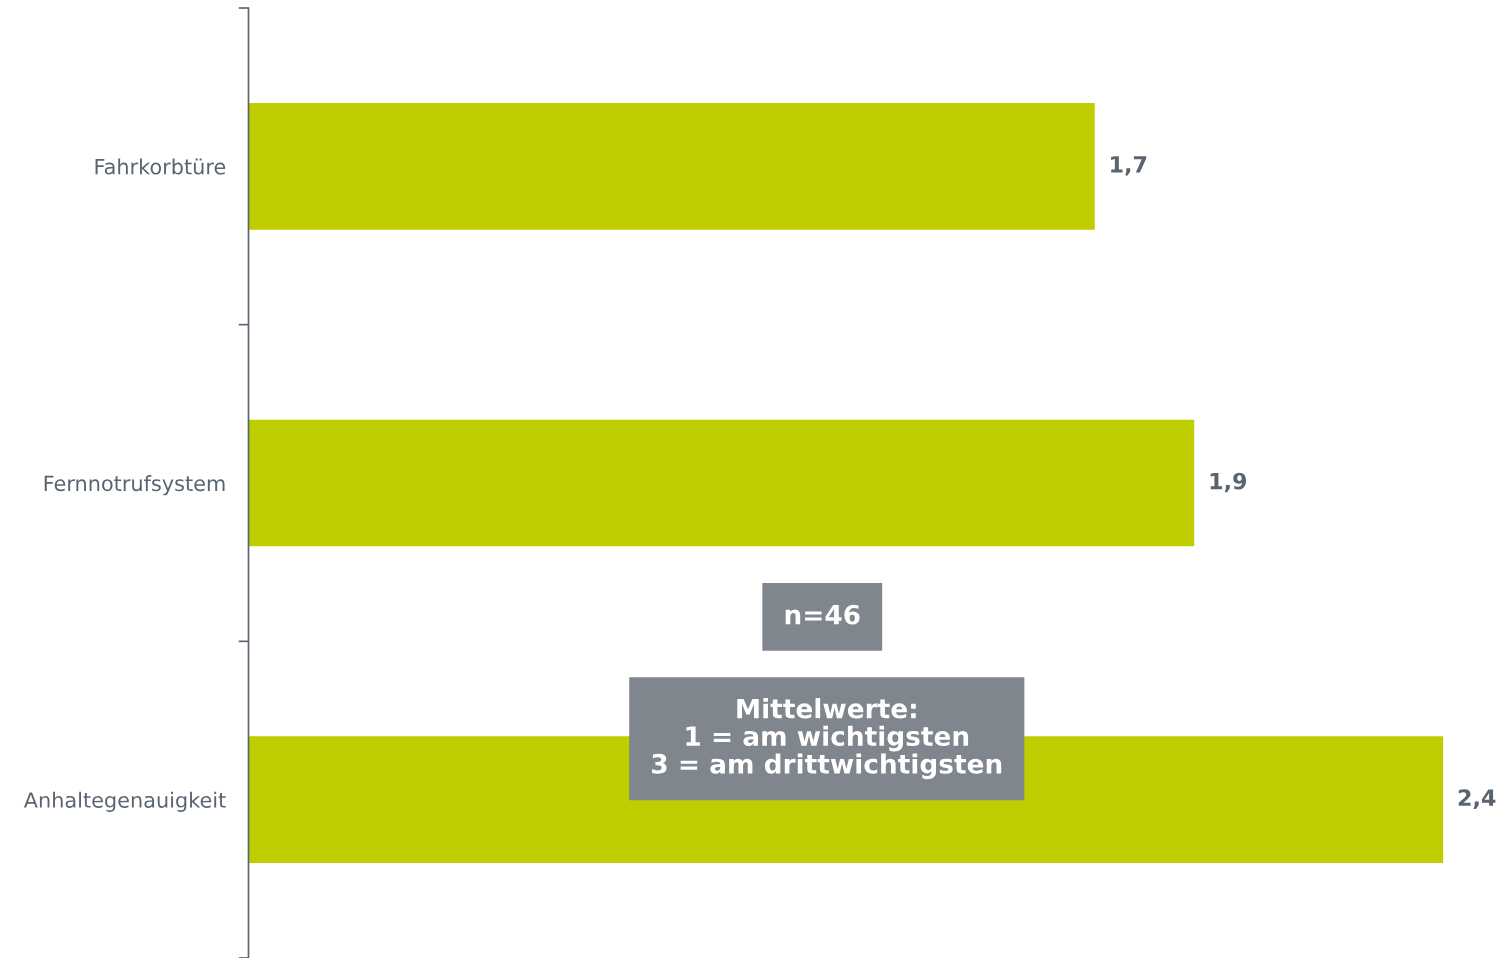 This screenshot has height=958, width=1506. Describe the element at coordinates (124, 801) in the screenshot. I see `y-tick-label: Anhaltegenauigkeit` at that location.